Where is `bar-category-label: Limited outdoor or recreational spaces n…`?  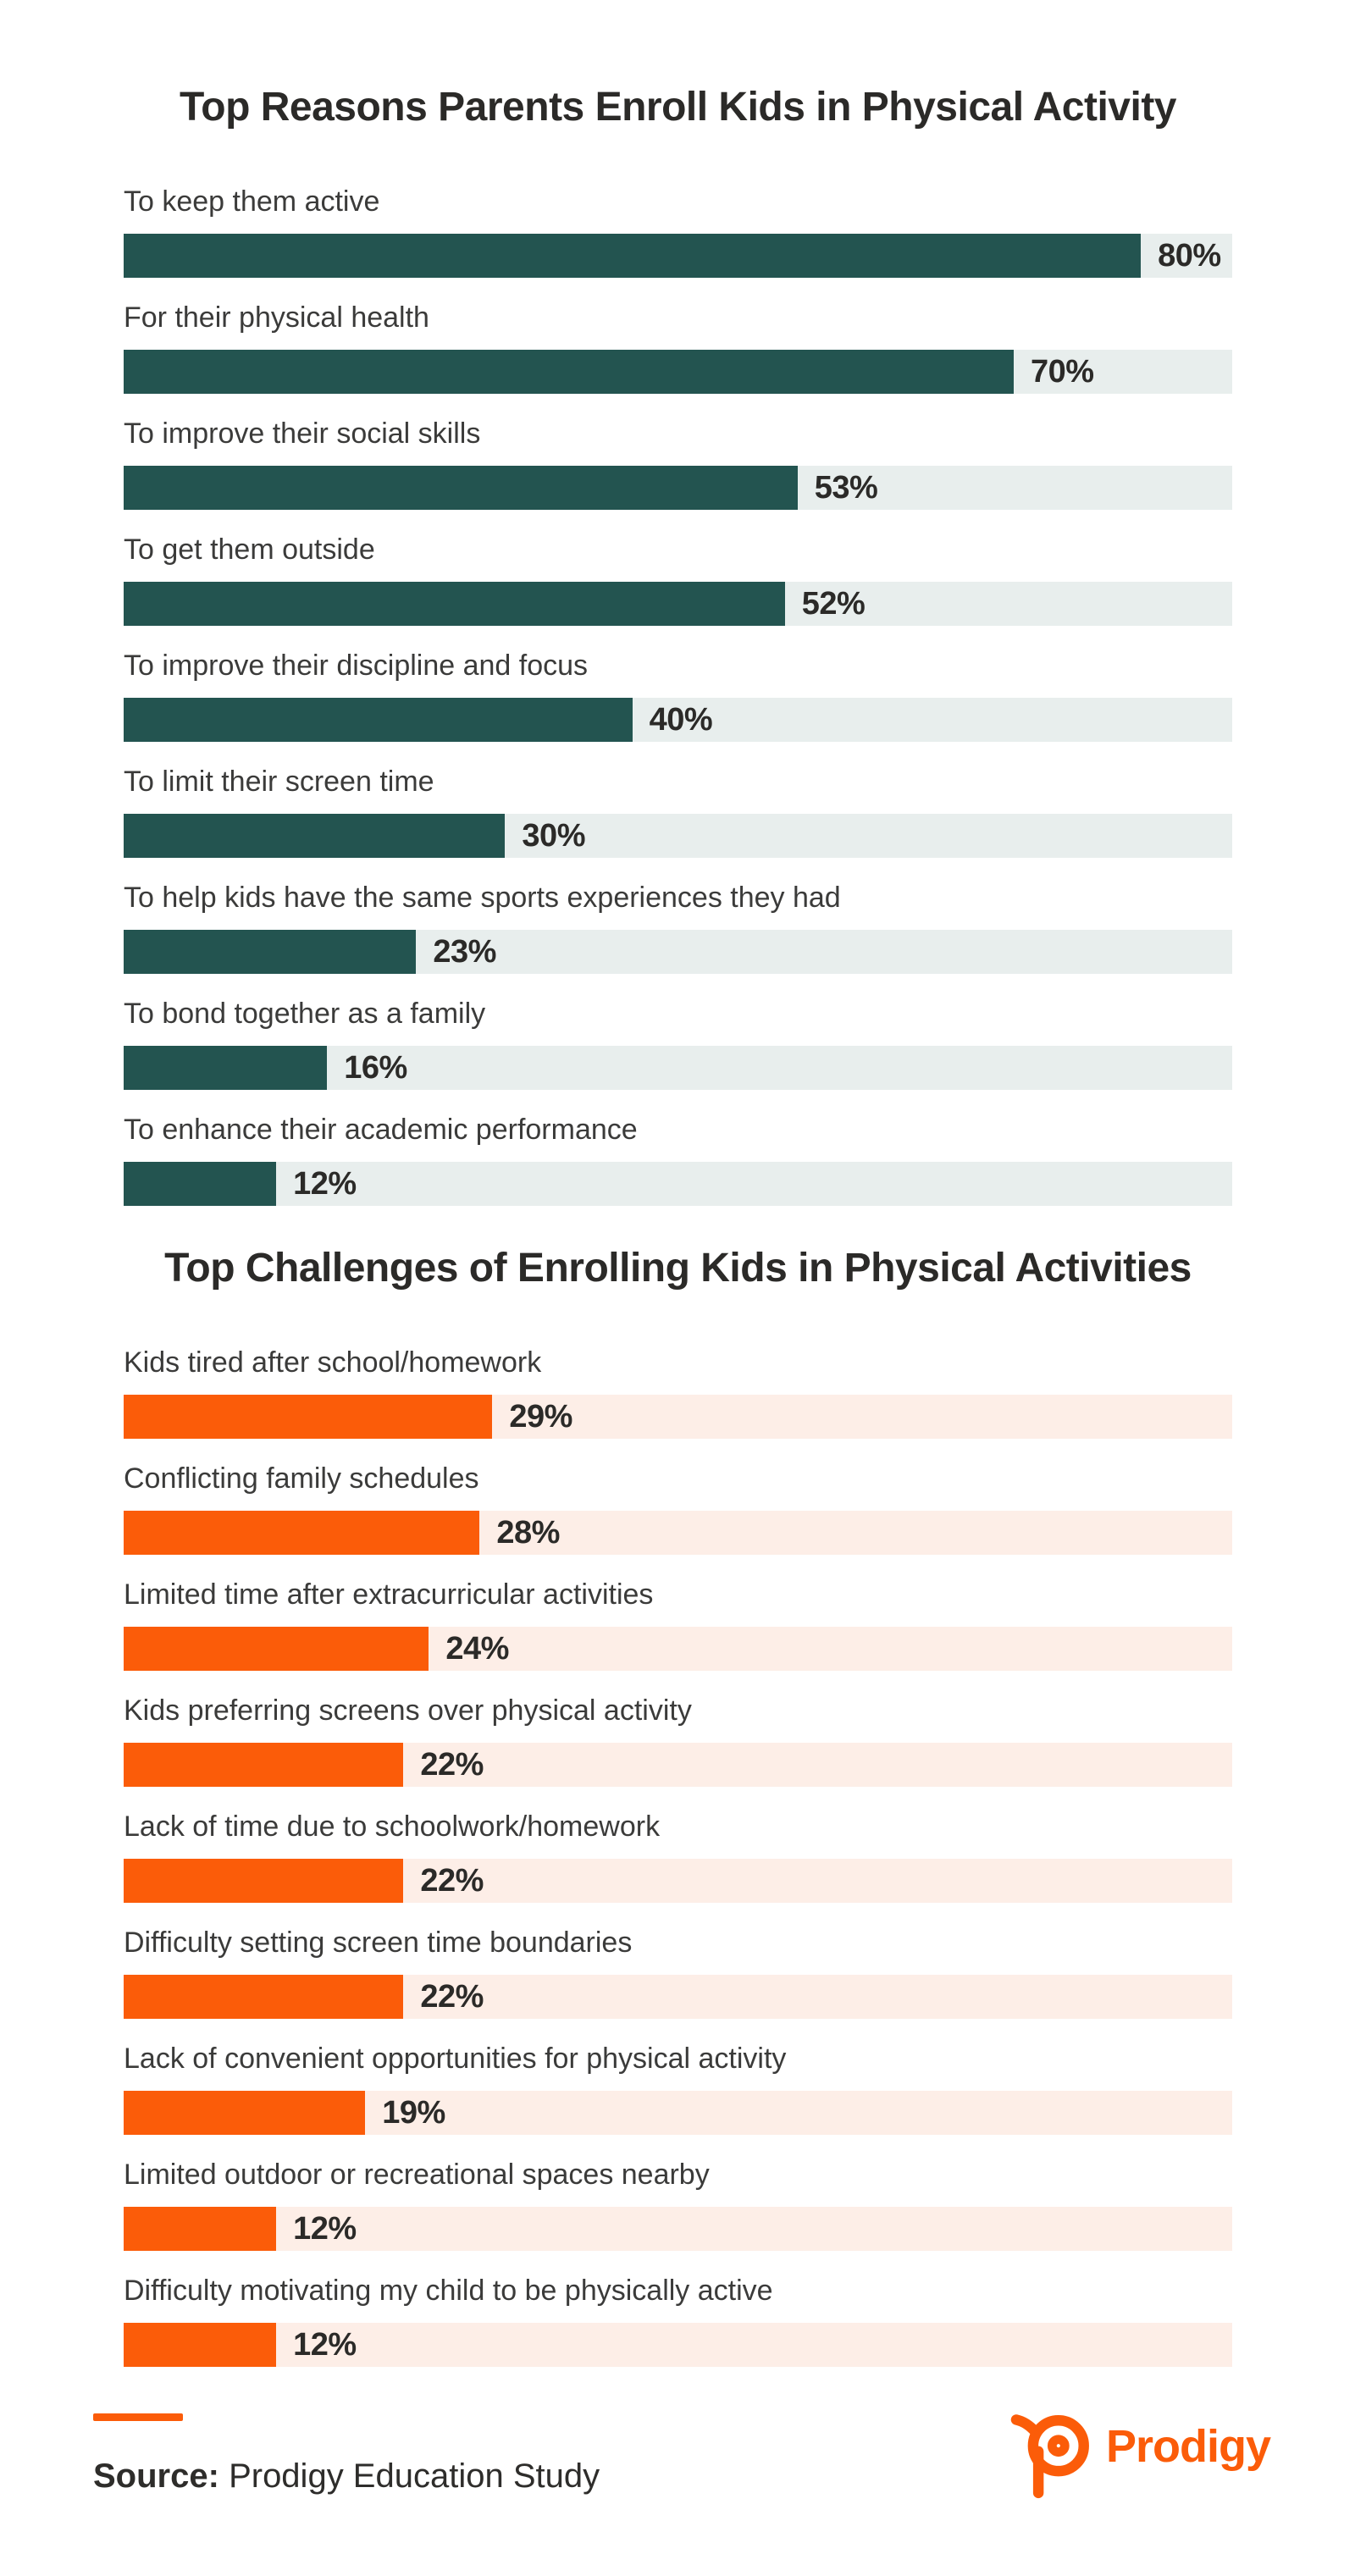 bar-category-label: Limited outdoor or recreational spaces n… is located at coordinates (417, 2175).